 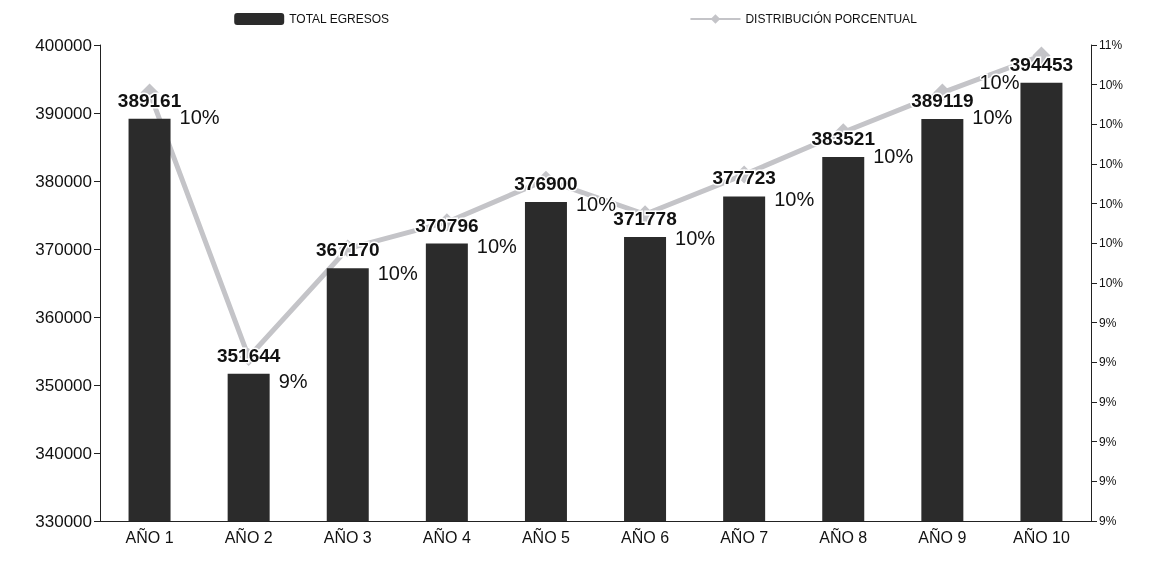 What do you see at coordinates (1041, 536) in the screenshot?
I see `x-tick-label: AÑO 10` at bounding box center [1041, 536].